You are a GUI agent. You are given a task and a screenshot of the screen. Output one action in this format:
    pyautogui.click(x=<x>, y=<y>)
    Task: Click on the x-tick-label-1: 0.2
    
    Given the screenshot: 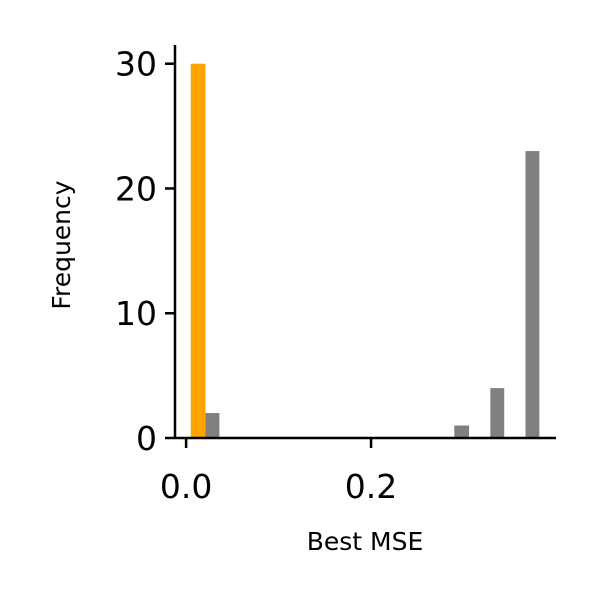 What is the action you would take?
    pyautogui.click(x=371, y=486)
    